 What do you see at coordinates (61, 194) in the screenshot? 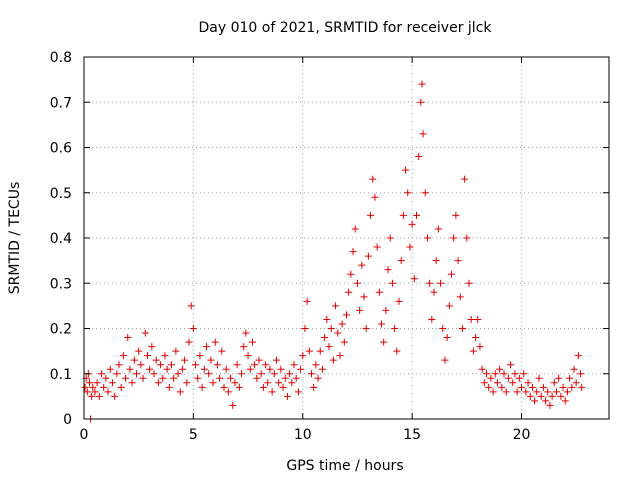
I see `y-tick-label: 0.5` at bounding box center [61, 194].